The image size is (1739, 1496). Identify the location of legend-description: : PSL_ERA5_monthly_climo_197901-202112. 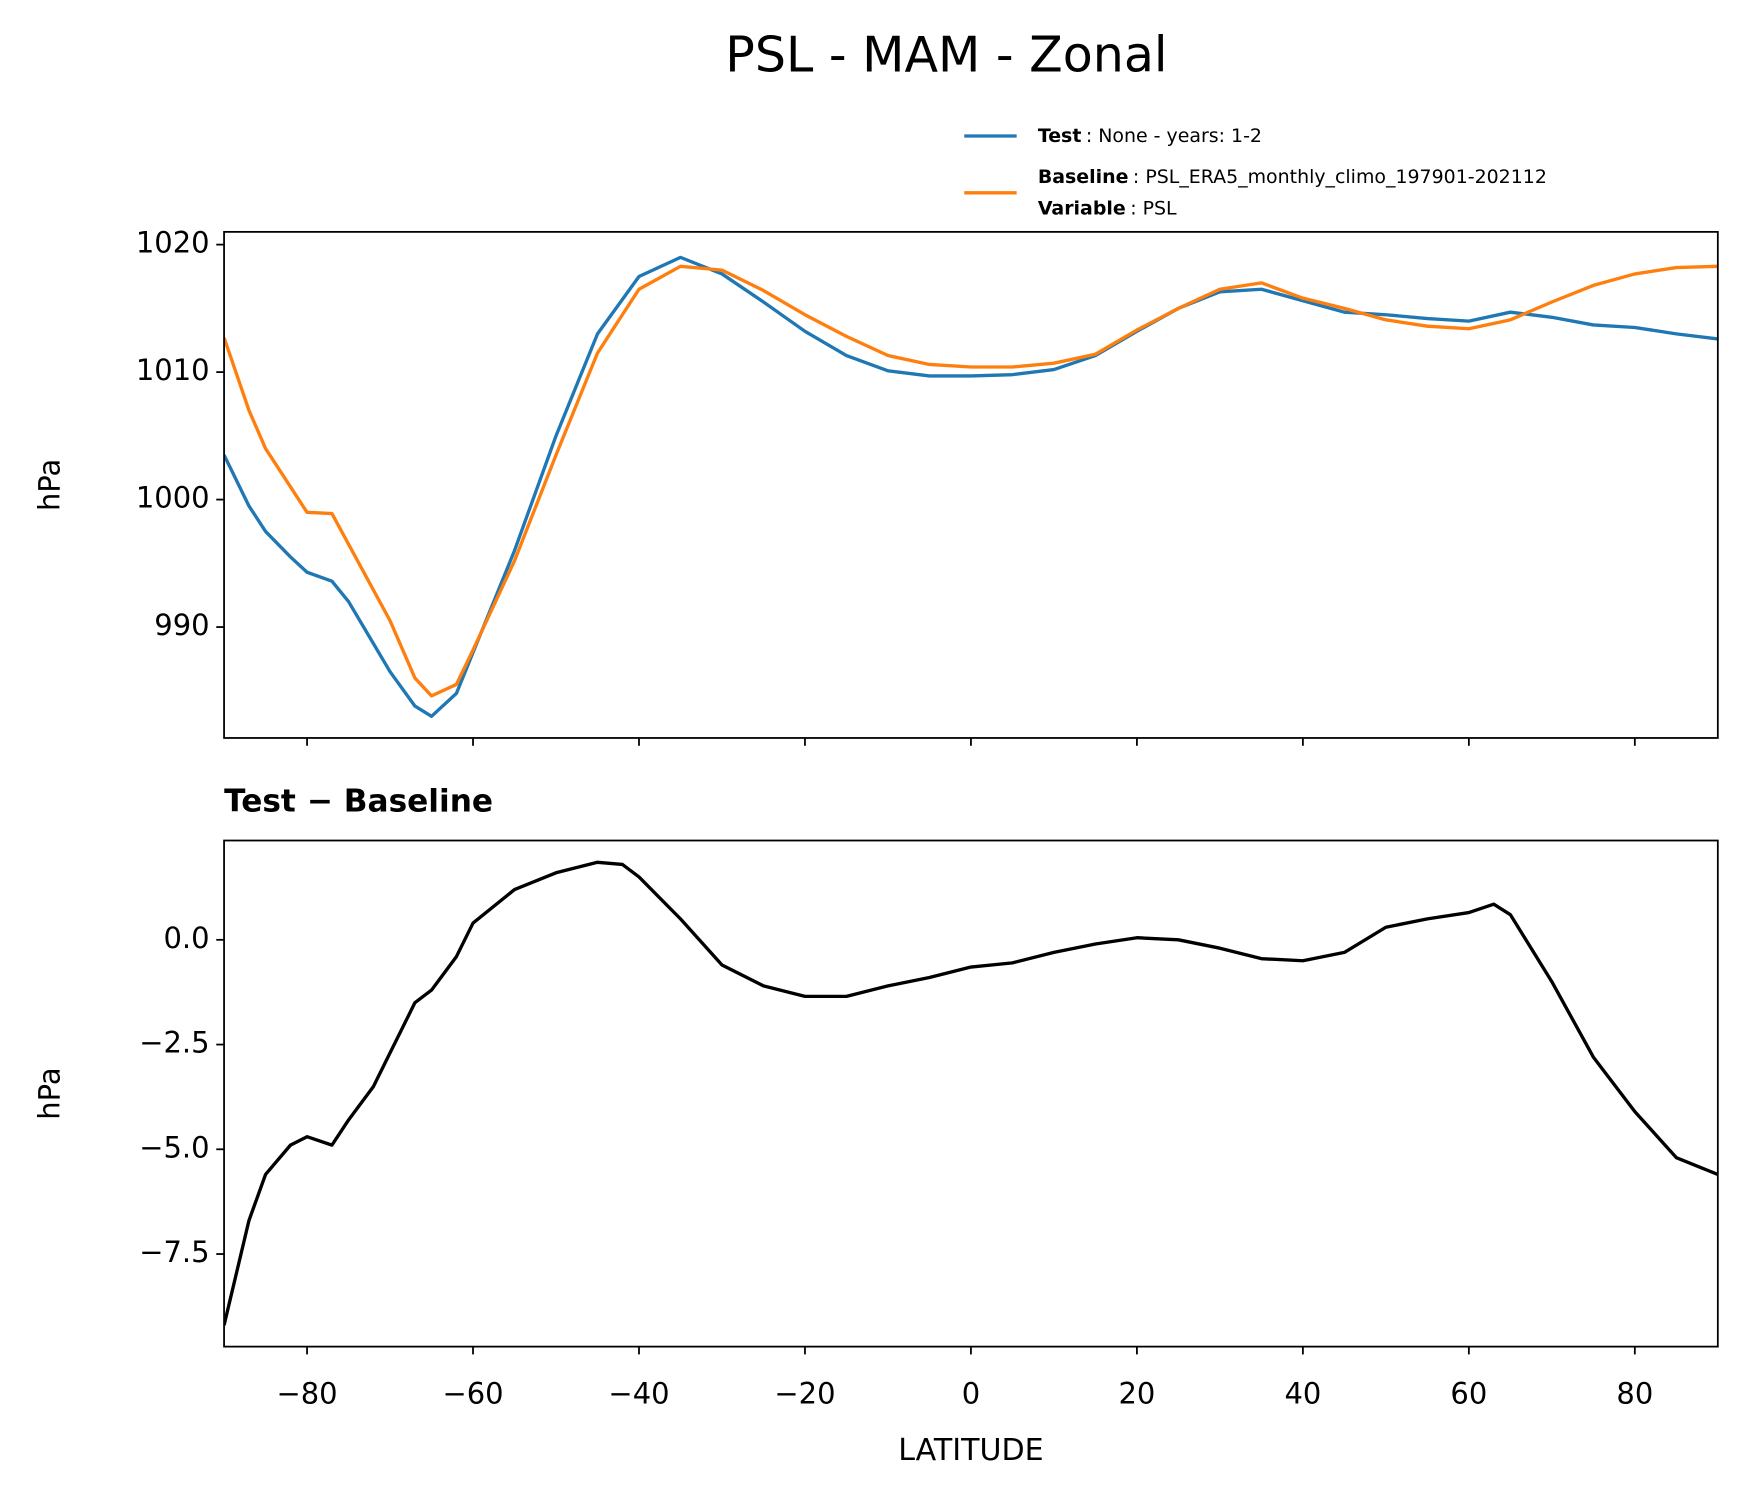
(1340, 177).